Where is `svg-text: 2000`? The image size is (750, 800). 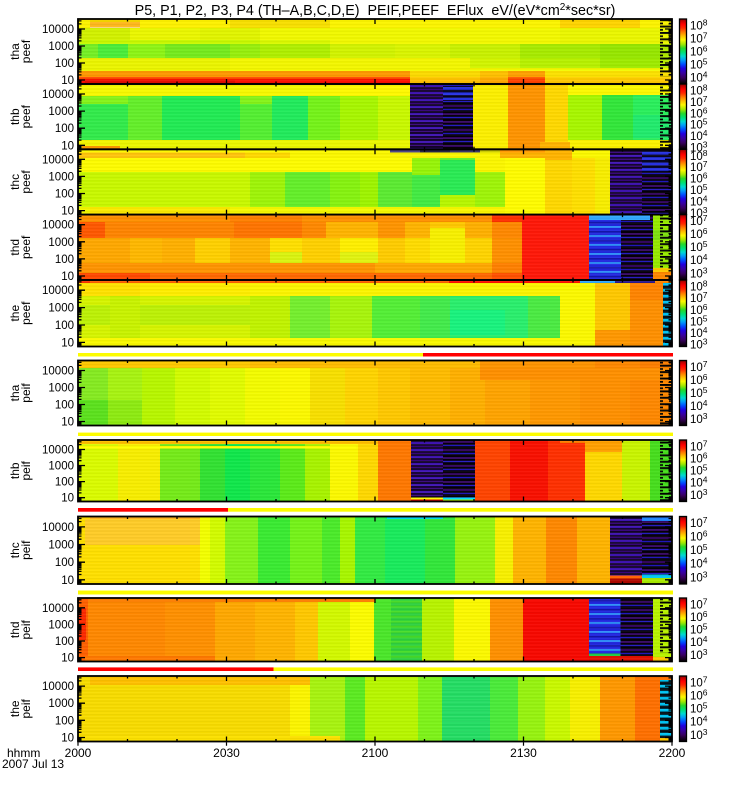 svg-text: 2000 is located at coordinates (78, 753).